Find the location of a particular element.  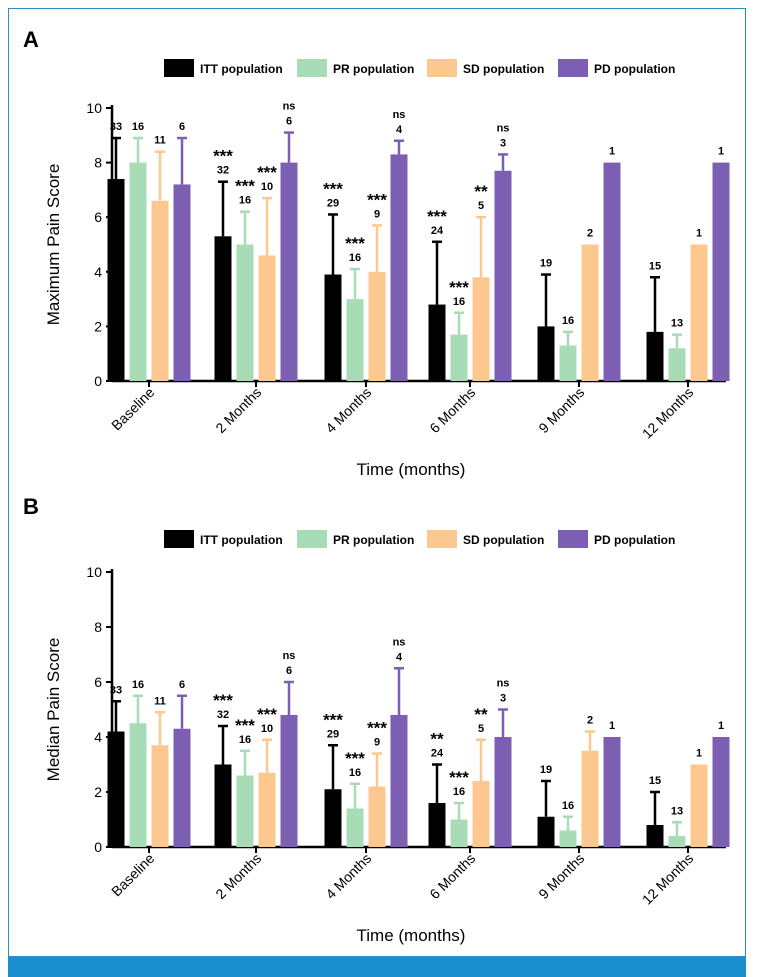

n-label: 33 is located at coordinates (116, 690).